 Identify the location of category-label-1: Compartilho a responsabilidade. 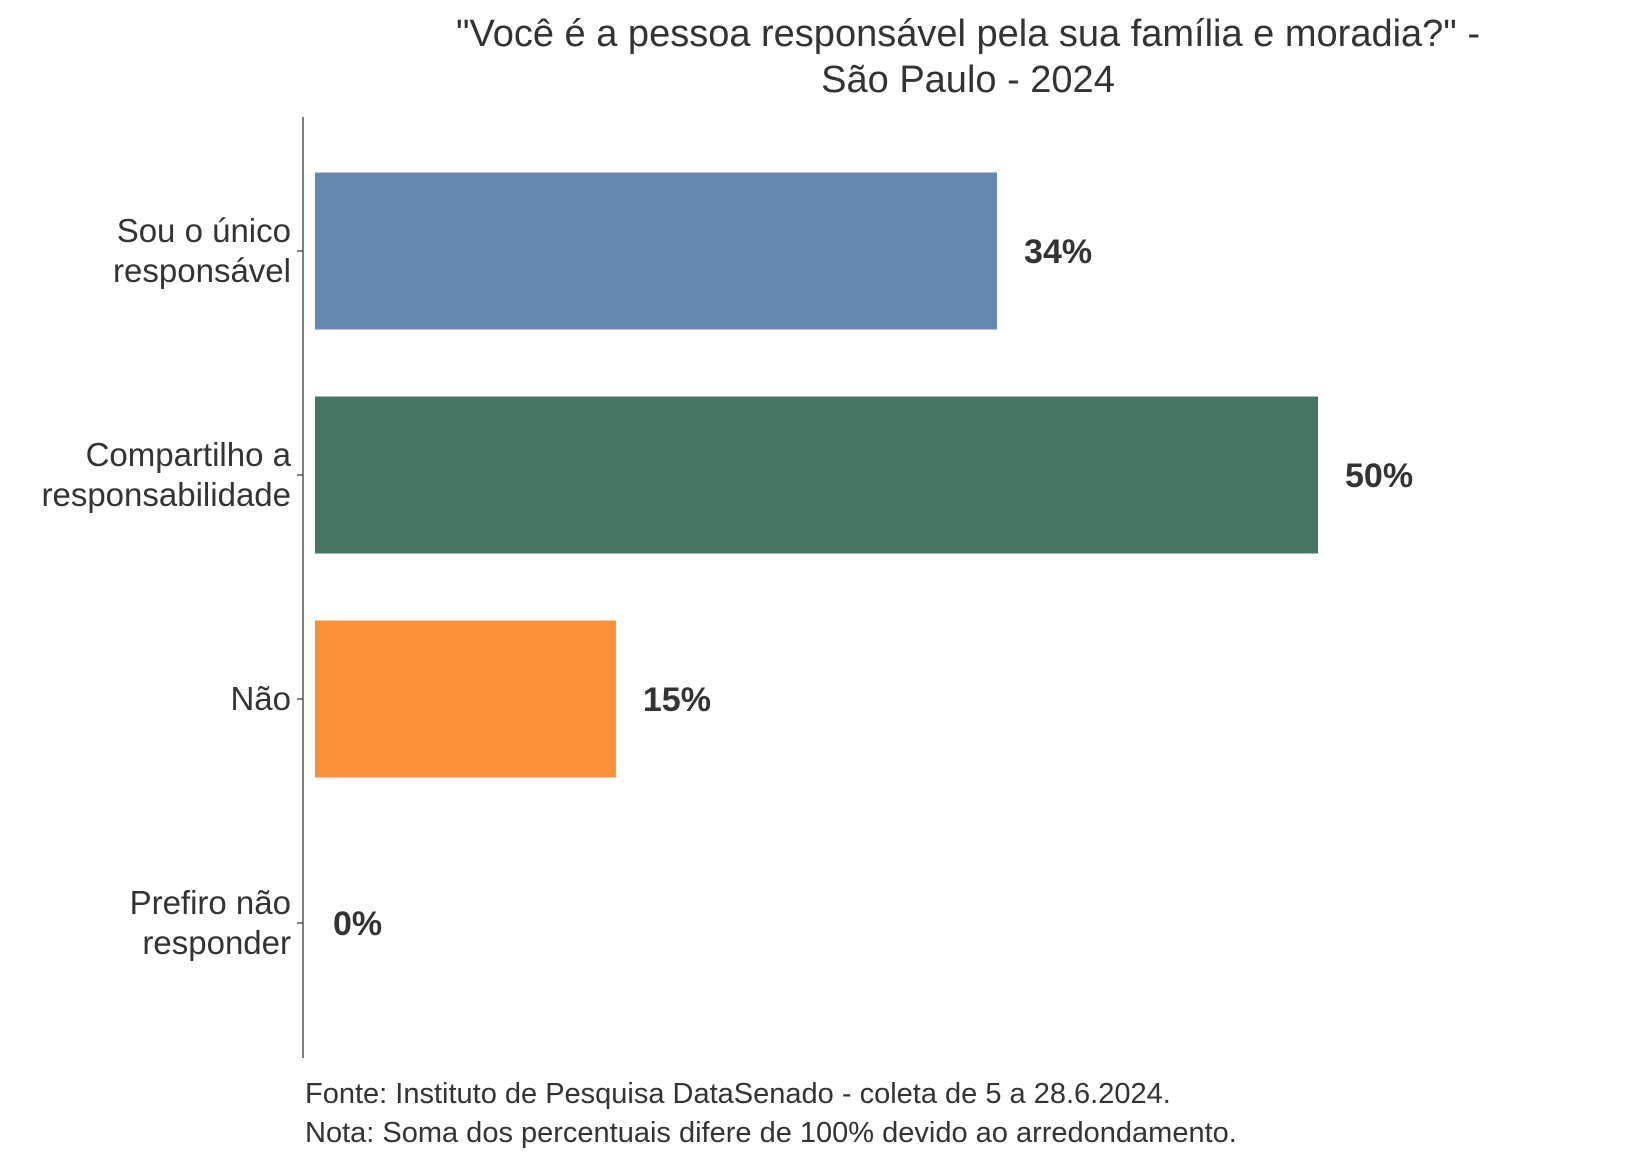
(166, 474).